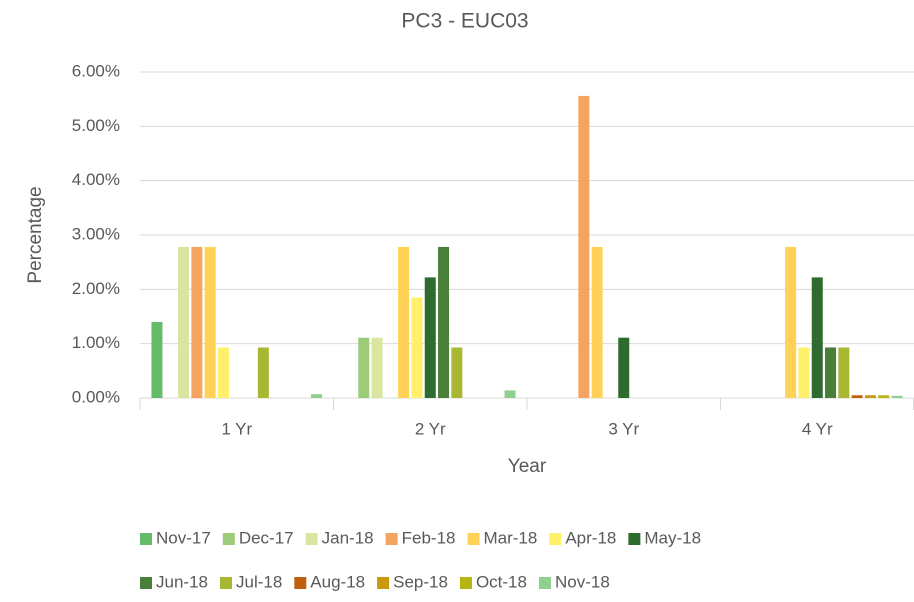  I want to click on legend-label: Sep-18, so click(420, 581).